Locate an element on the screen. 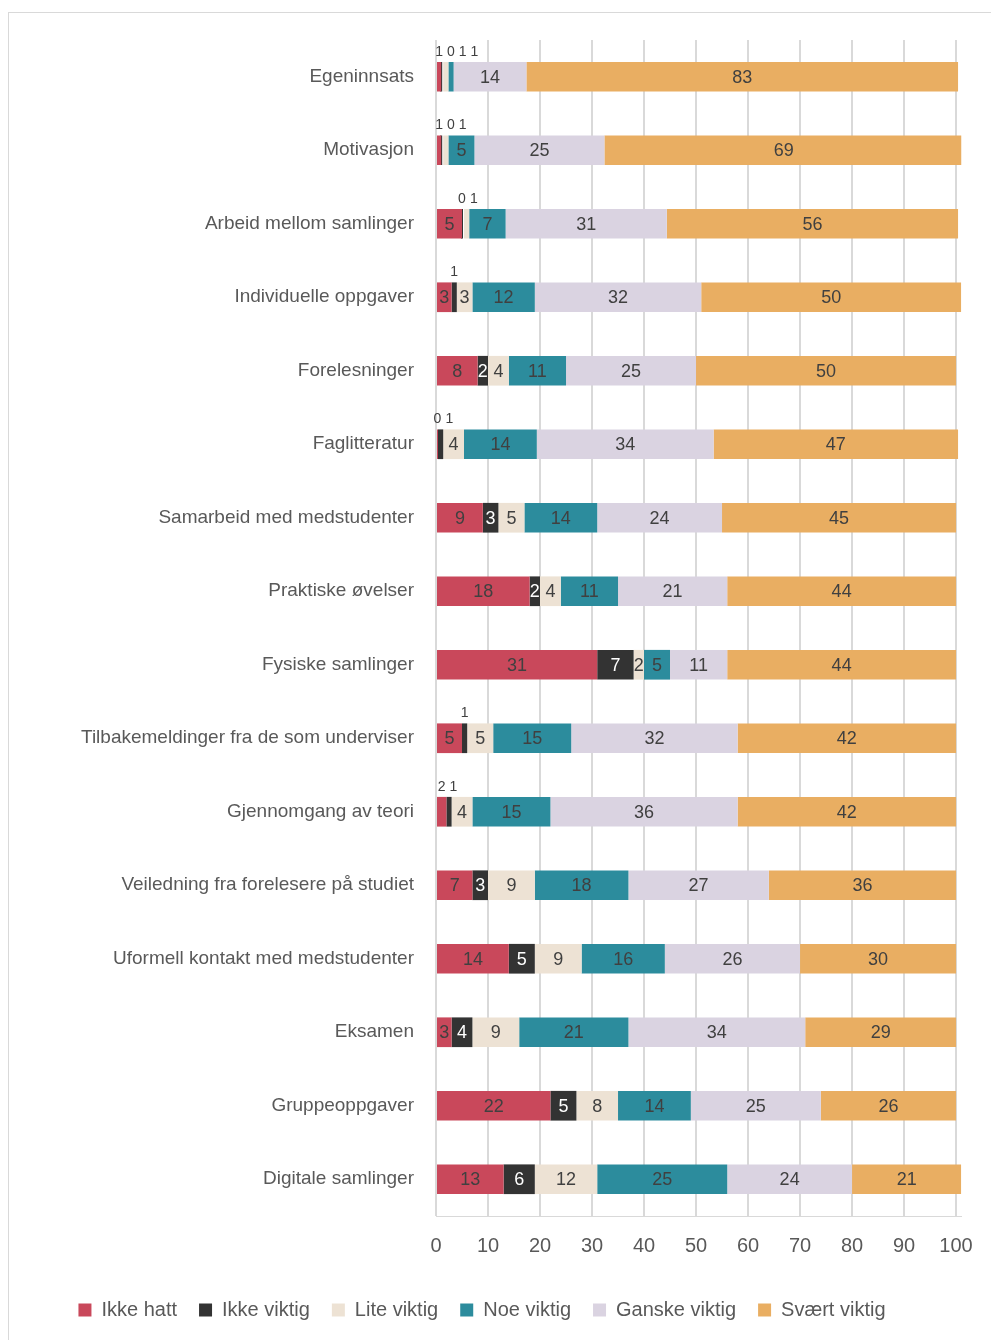 This screenshot has height=1340, width=991. x-tick-label: 70 is located at coordinates (800, 1244).